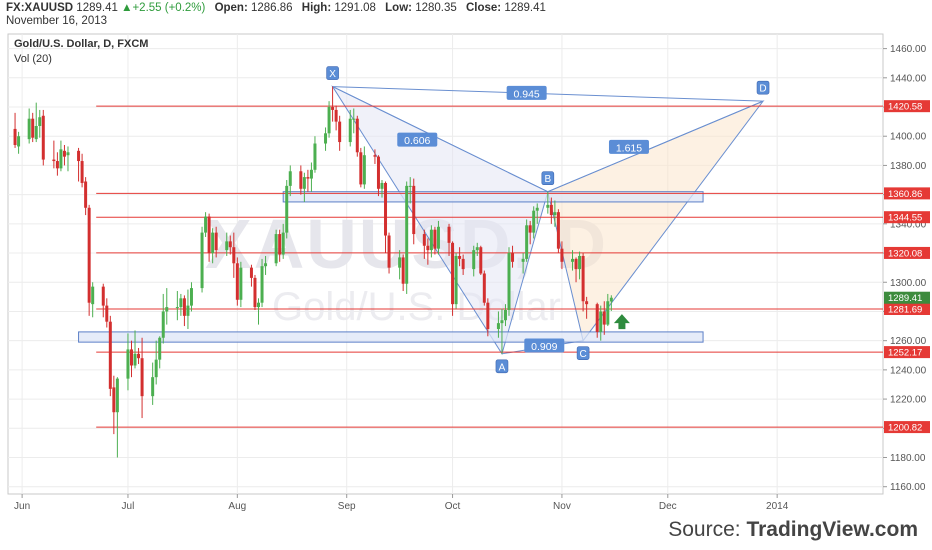  I want to click on pattern-point-B, so click(548, 178).